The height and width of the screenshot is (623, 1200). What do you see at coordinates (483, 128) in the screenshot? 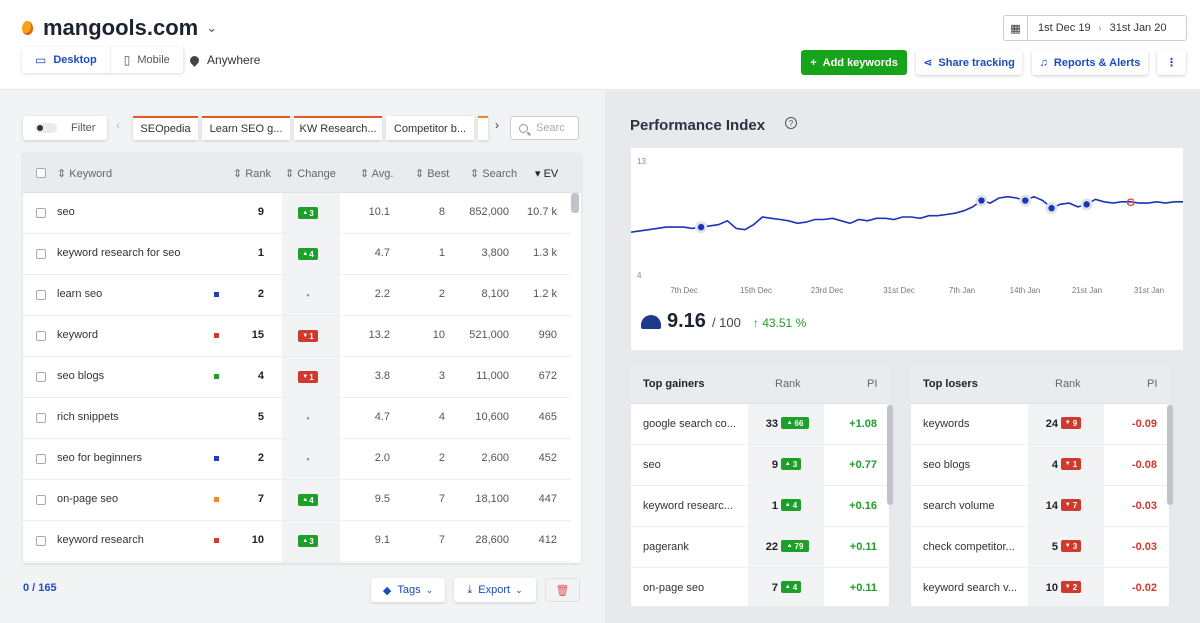
I see `tag-tab-partial` at bounding box center [483, 128].